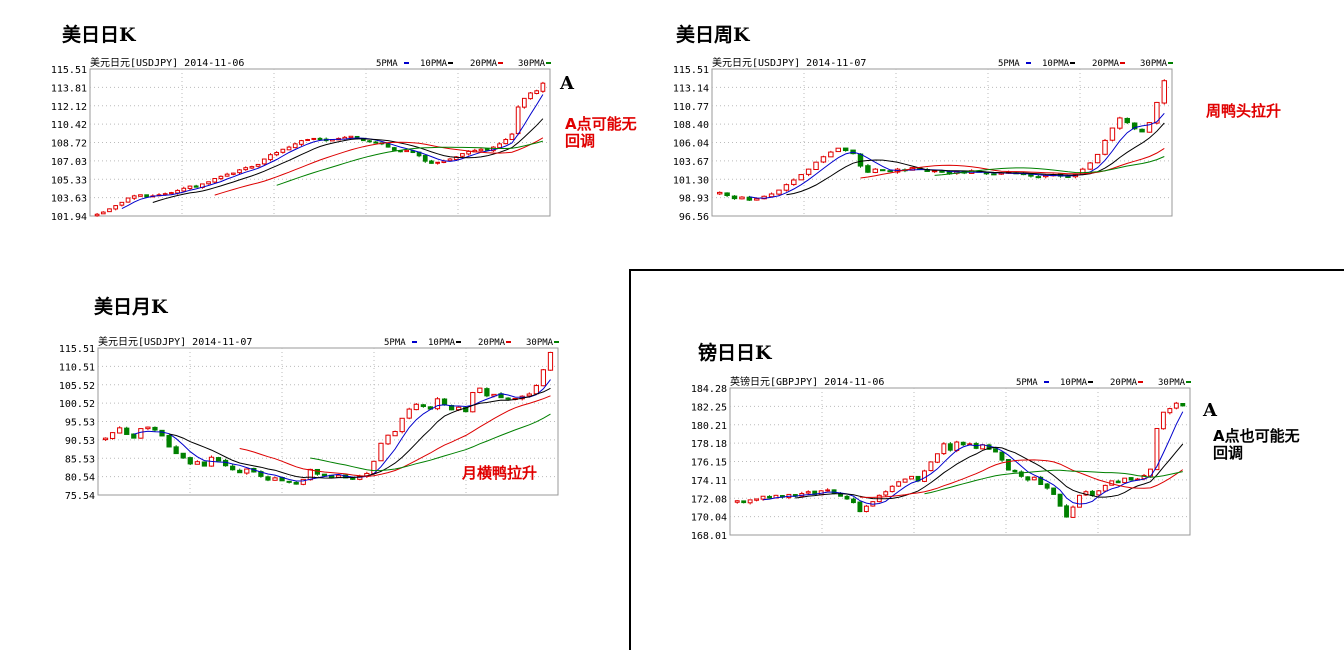 Image resolution: width=1344 pixels, height=650 pixels. I want to click on y-tick-label: 108.40, so click(691, 125).